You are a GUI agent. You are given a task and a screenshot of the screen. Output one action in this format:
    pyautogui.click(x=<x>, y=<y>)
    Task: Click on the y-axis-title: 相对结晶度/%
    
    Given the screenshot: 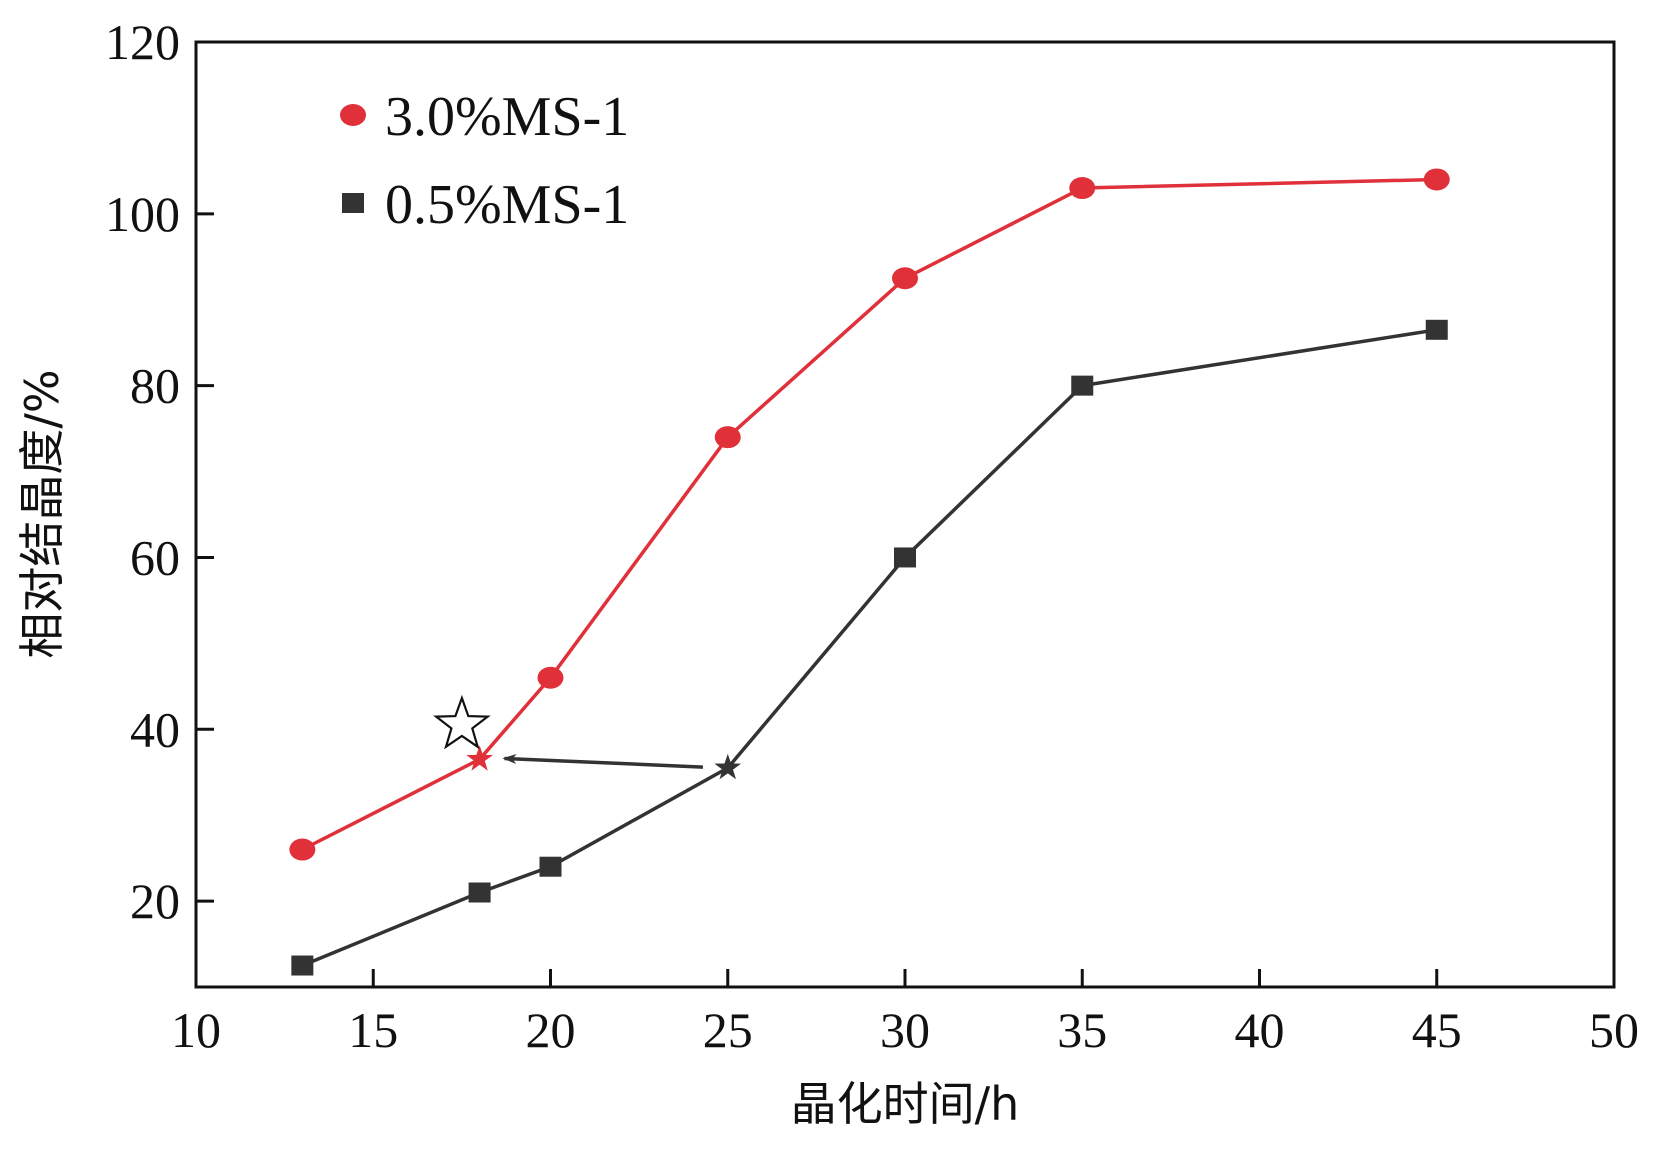 What is the action you would take?
    pyautogui.click(x=42, y=513)
    